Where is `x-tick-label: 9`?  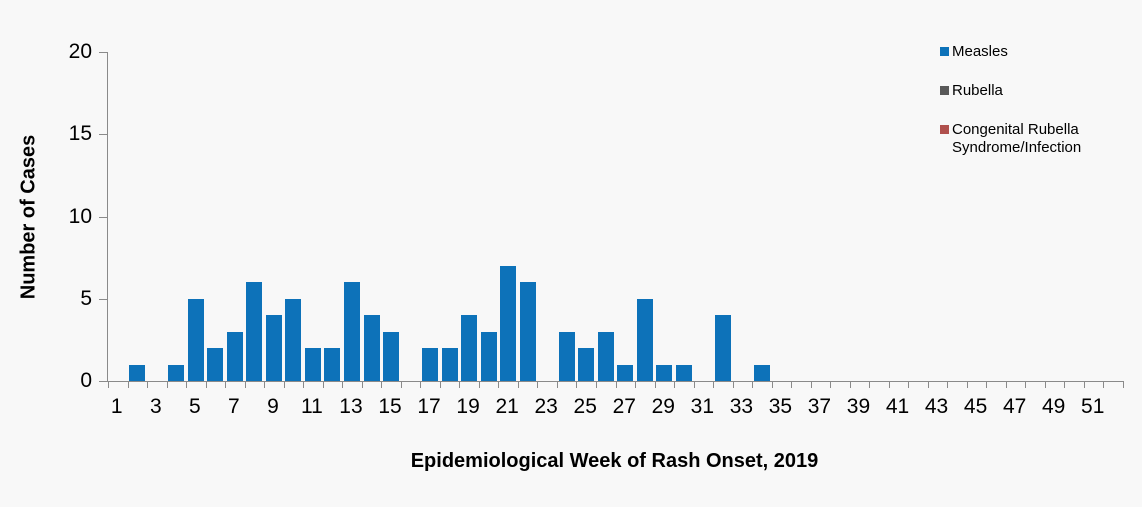 x-tick-label: 9 is located at coordinates (273, 406).